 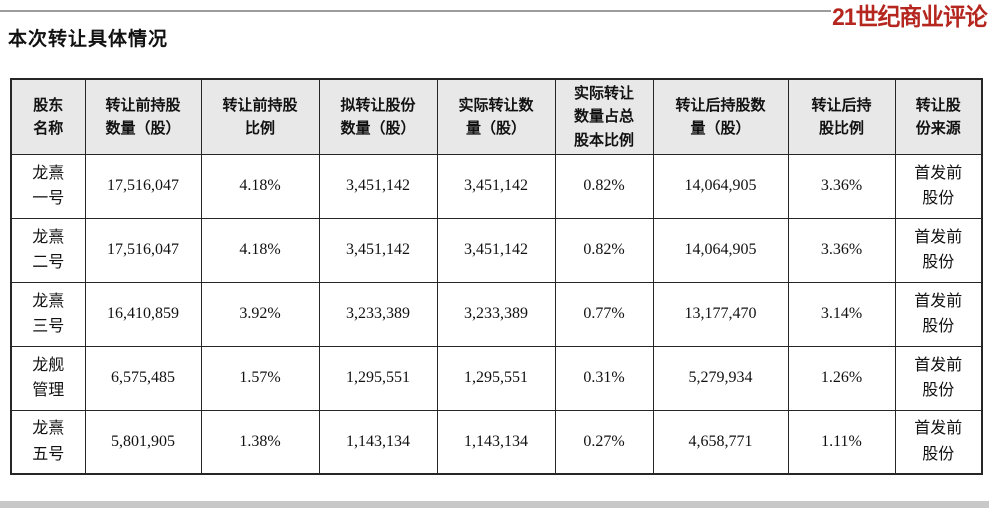 What do you see at coordinates (143, 116) in the screenshot?
I see `header-cell: 转让前持股 数量（股）` at bounding box center [143, 116].